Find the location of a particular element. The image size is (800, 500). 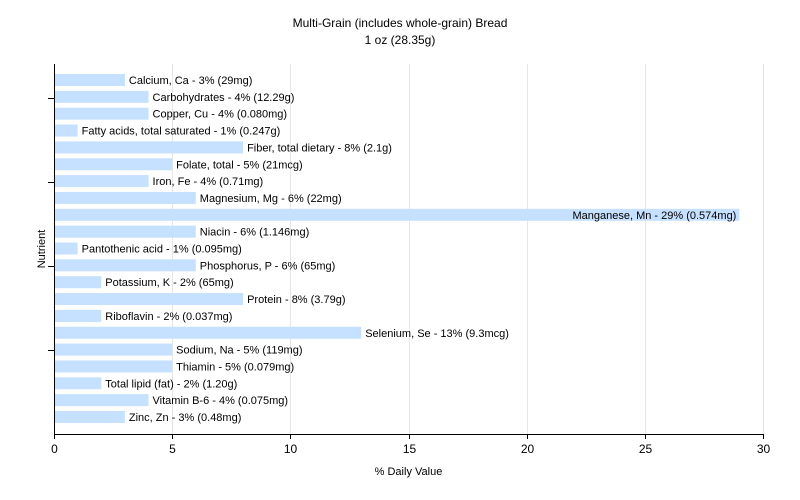

bar-label: Fiber, total dietary - 8% (2.1g) is located at coordinates (319, 148).